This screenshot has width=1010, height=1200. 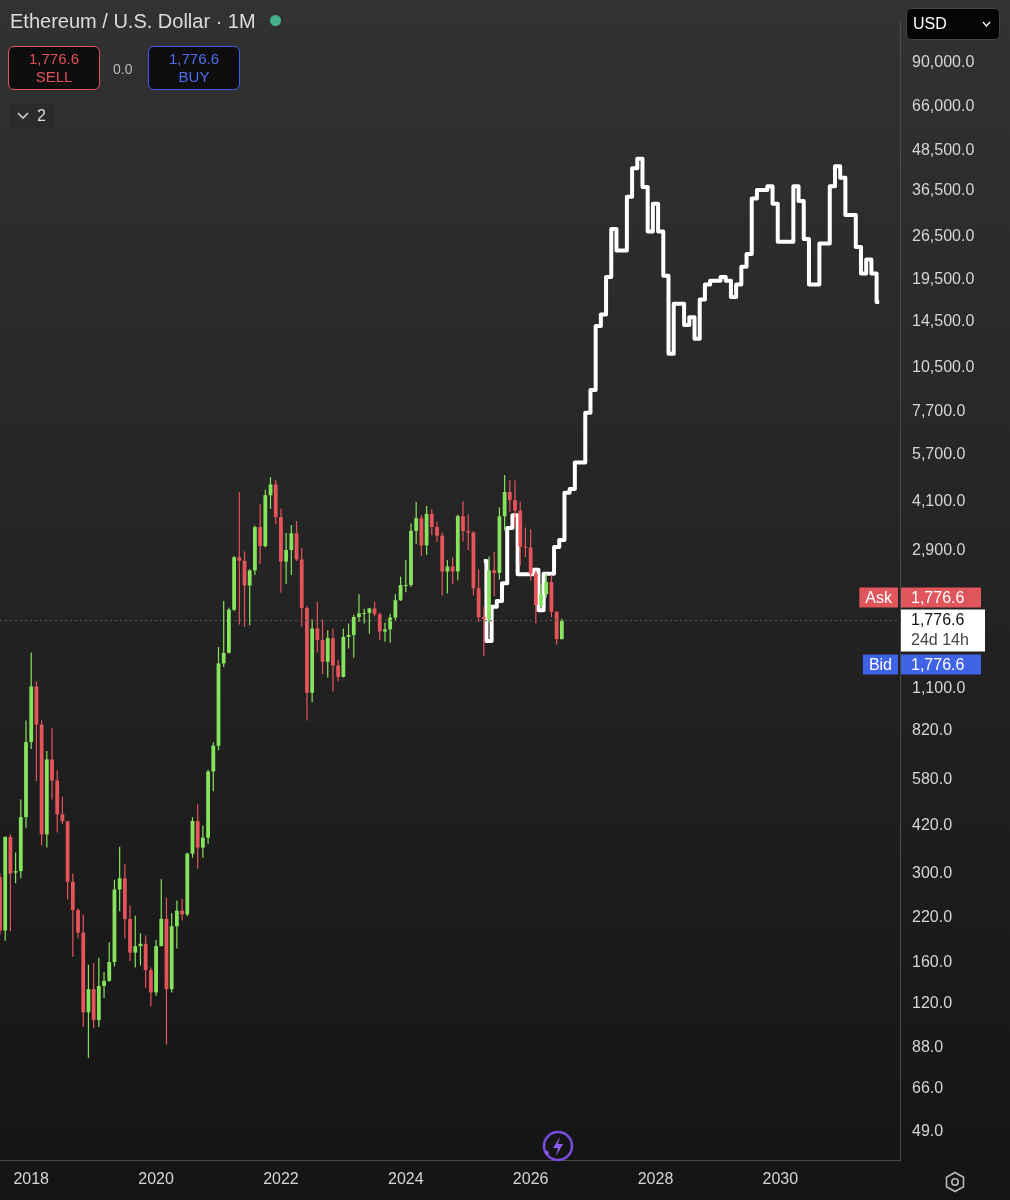 I want to click on text: 24d 14h, so click(x=940, y=640).